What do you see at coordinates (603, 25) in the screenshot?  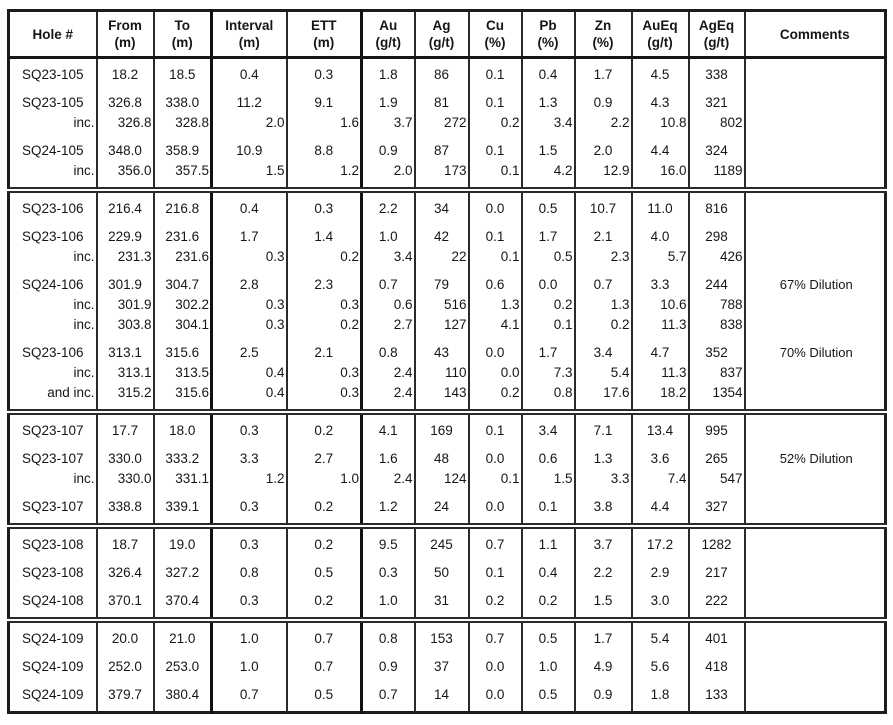 I see `column-header-label: Zn` at bounding box center [603, 25].